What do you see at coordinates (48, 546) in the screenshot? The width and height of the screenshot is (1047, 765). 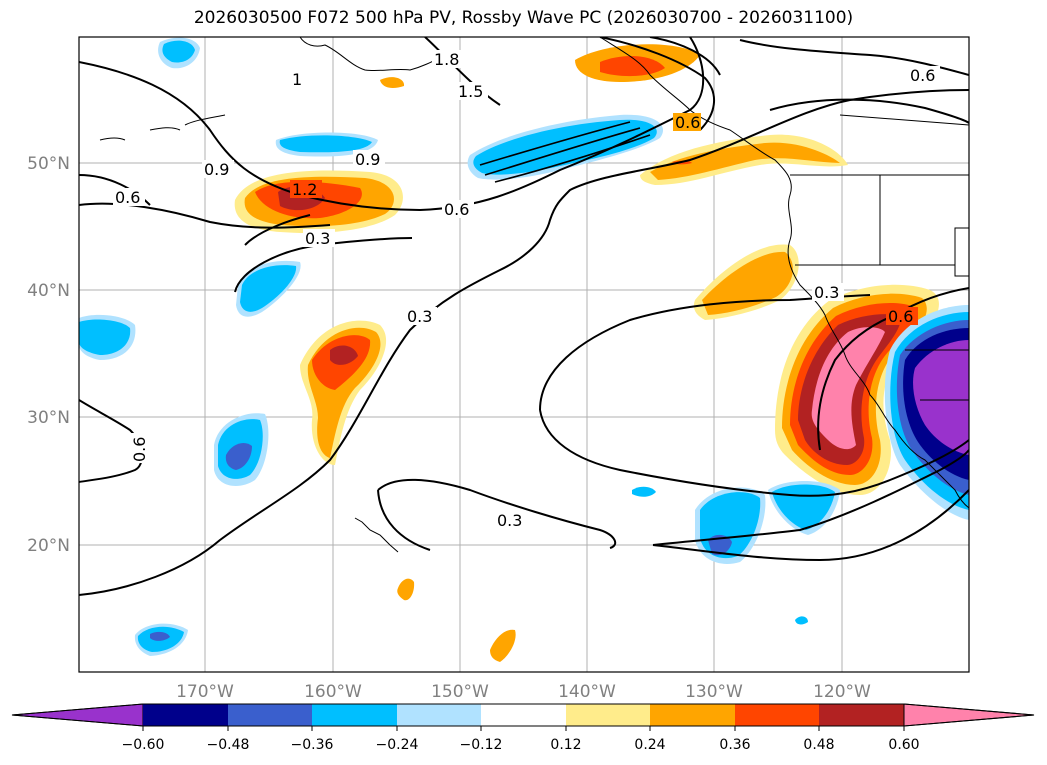 I see `lat-label-20n: 20°N` at bounding box center [48, 546].